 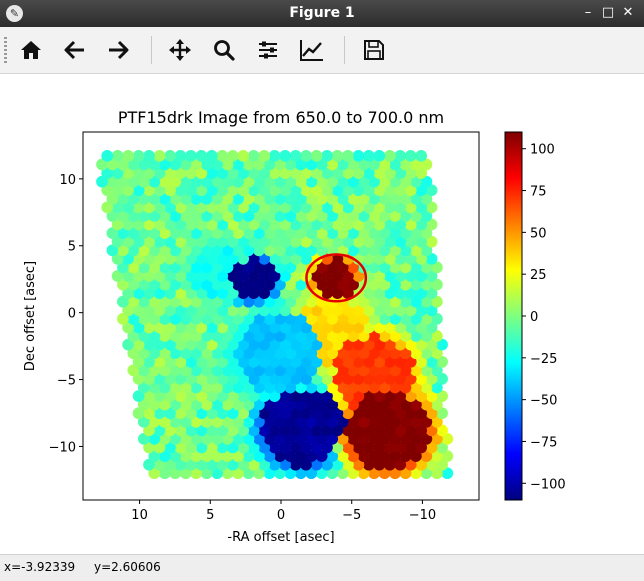 I want to click on minimize-button: –, so click(x=588, y=12).